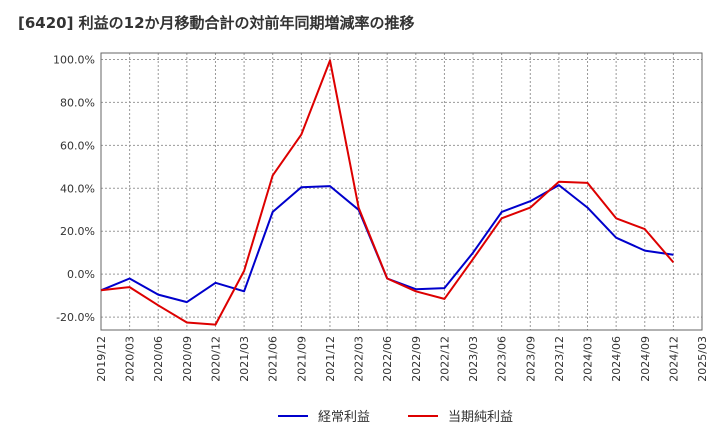 This screenshot has height=440, width=720. I want to click on y-tick-label: 80.0%, so click(77, 102).